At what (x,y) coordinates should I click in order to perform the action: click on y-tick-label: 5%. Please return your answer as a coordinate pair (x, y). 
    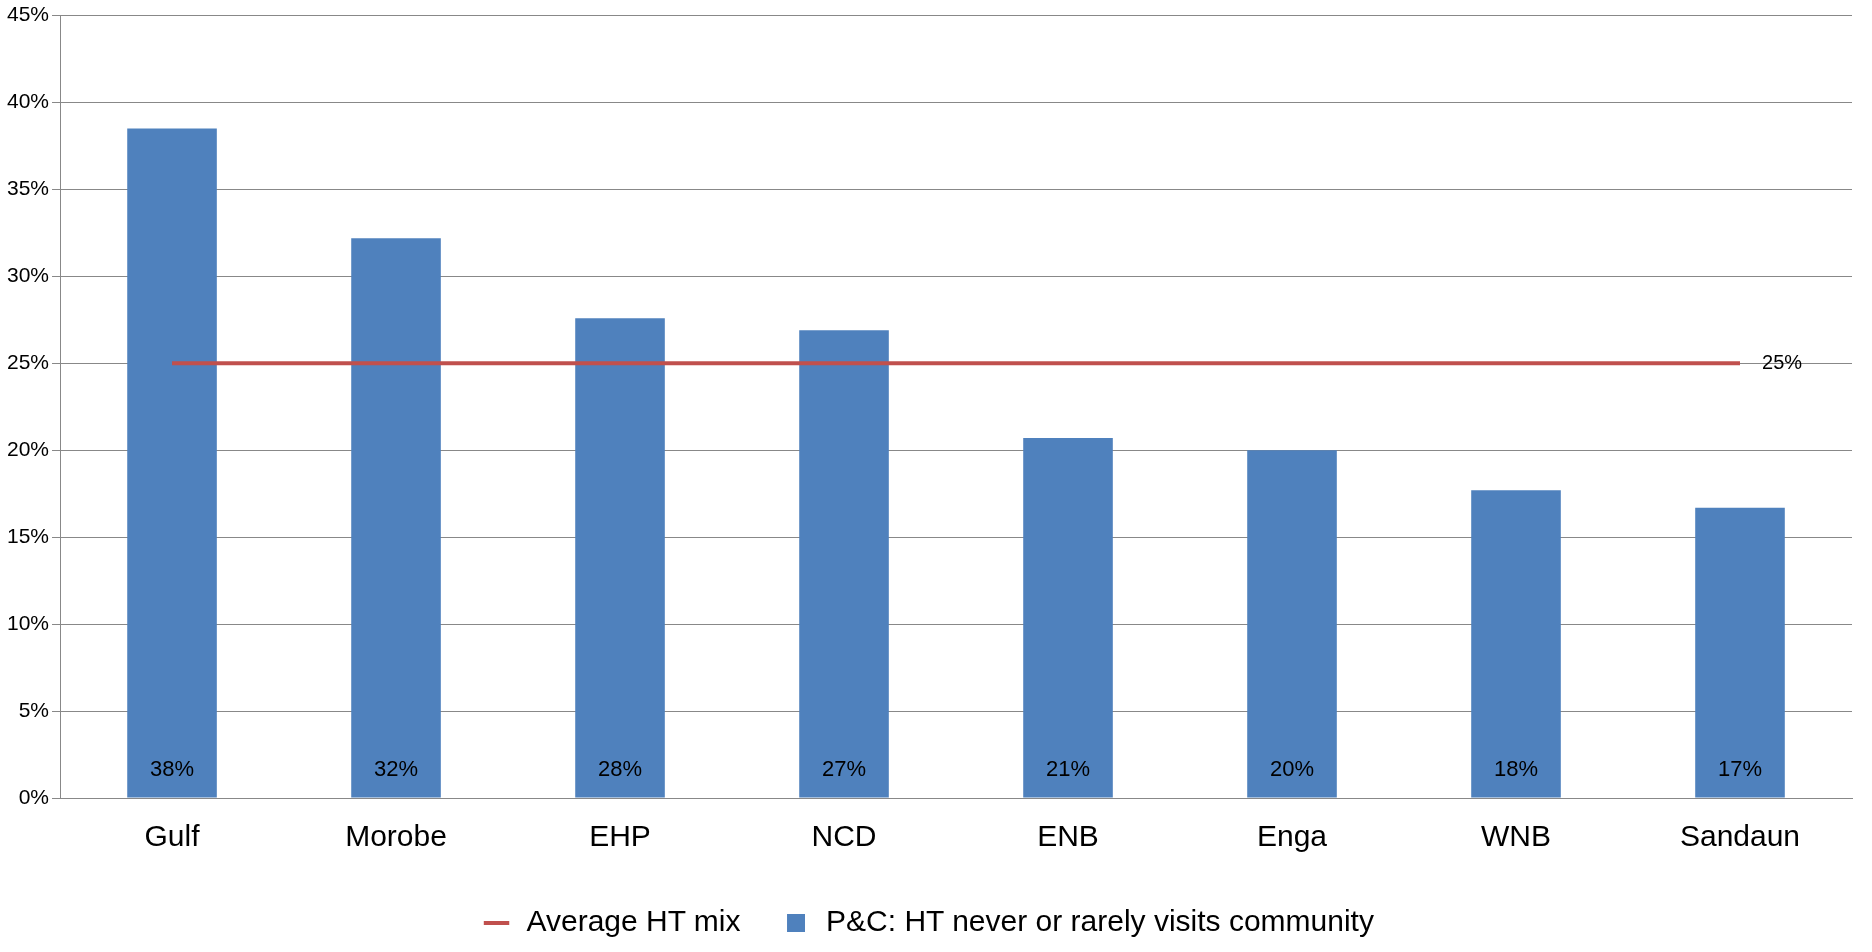
    Looking at the image, I should click on (34, 709).